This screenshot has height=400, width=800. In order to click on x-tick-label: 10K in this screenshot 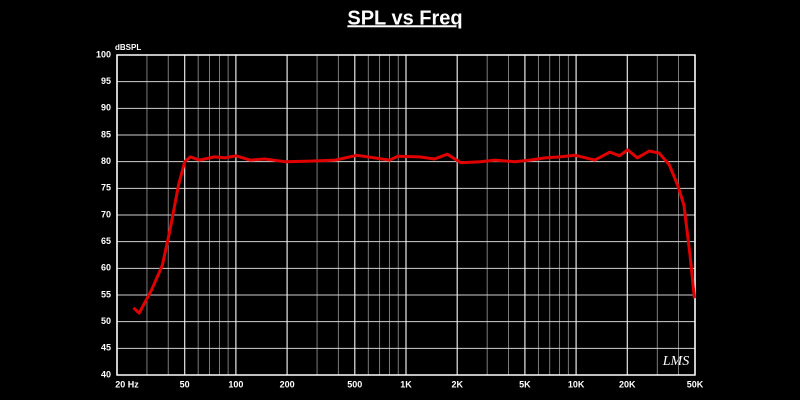, I will do `click(576, 384)`.